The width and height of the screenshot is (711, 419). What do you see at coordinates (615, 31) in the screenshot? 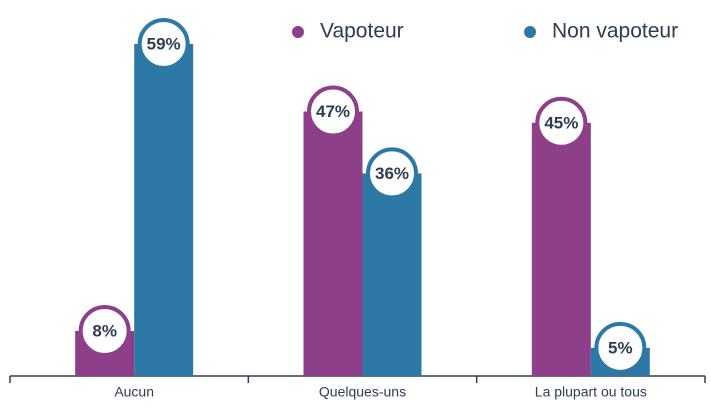
I see `legend-label: Non vapoteur` at bounding box center [615, 31].